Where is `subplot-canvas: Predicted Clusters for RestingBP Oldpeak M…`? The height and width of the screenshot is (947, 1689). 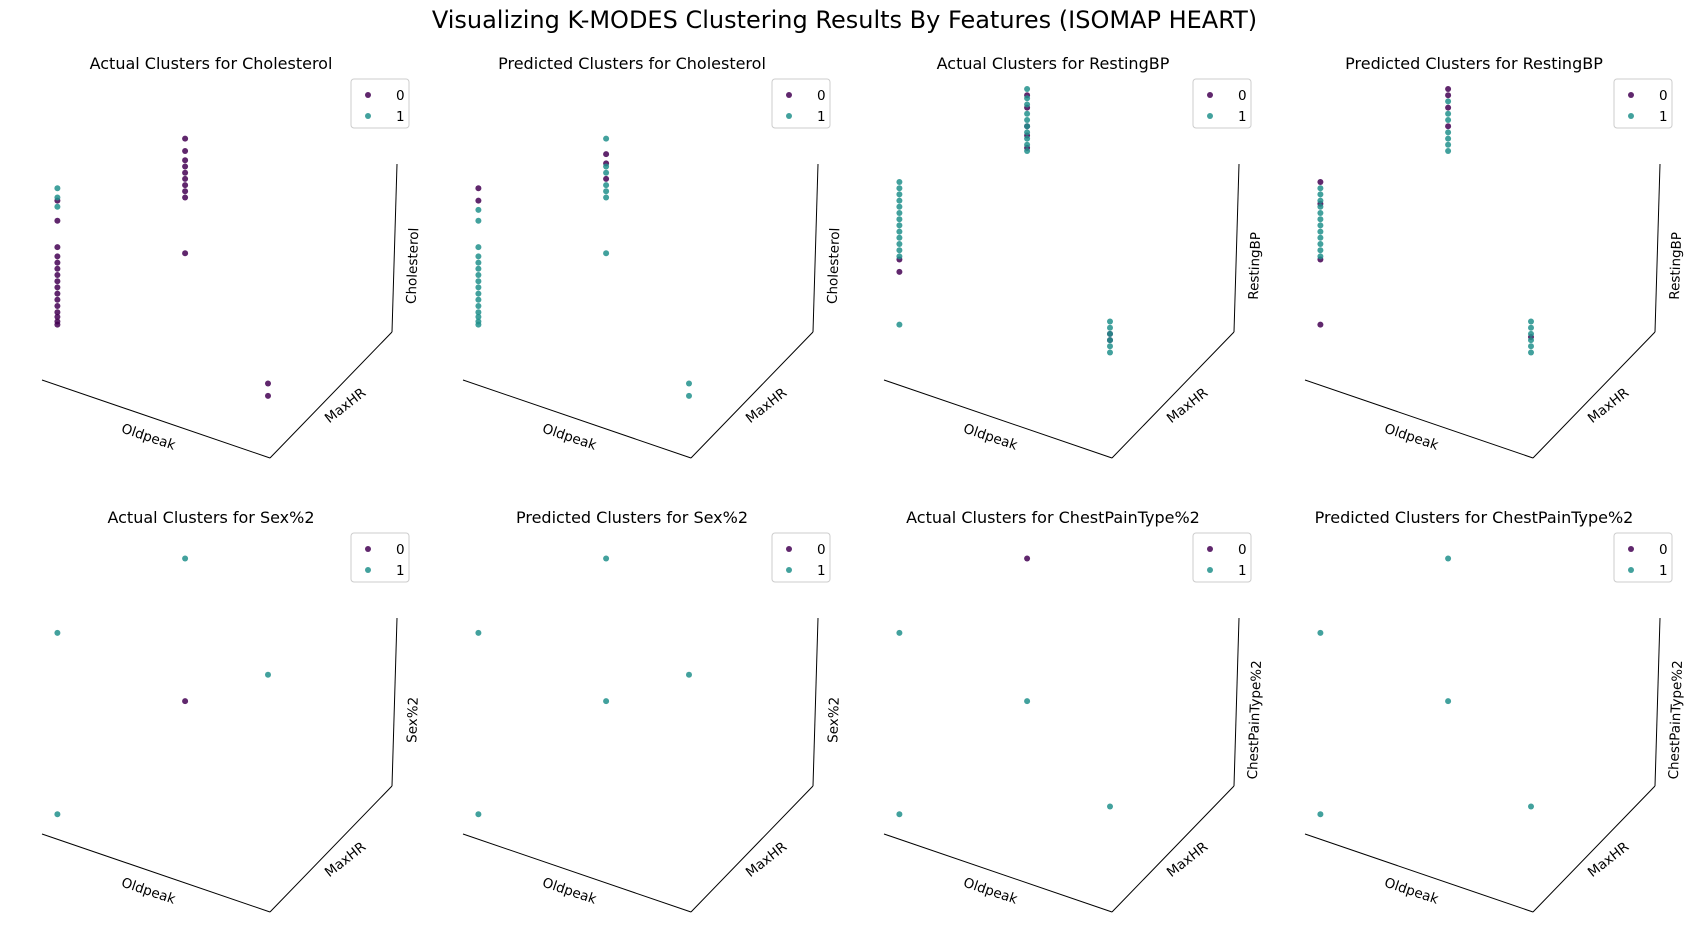
subplot-canvas: Predicted Clusters for RestingBP Oldpeak M… is located at coordinates (1494, 256).